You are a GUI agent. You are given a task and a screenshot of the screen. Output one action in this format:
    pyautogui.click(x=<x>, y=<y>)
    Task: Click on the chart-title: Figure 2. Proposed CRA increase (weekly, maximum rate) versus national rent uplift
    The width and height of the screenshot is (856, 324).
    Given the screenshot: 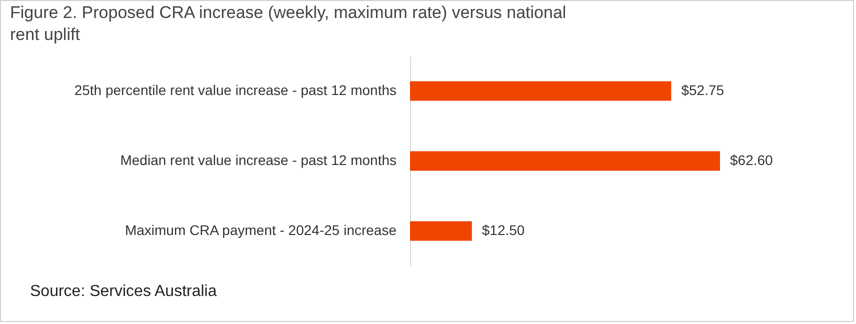 What is the action you would take?
    pyautogui.click(x=288, y=23)
    